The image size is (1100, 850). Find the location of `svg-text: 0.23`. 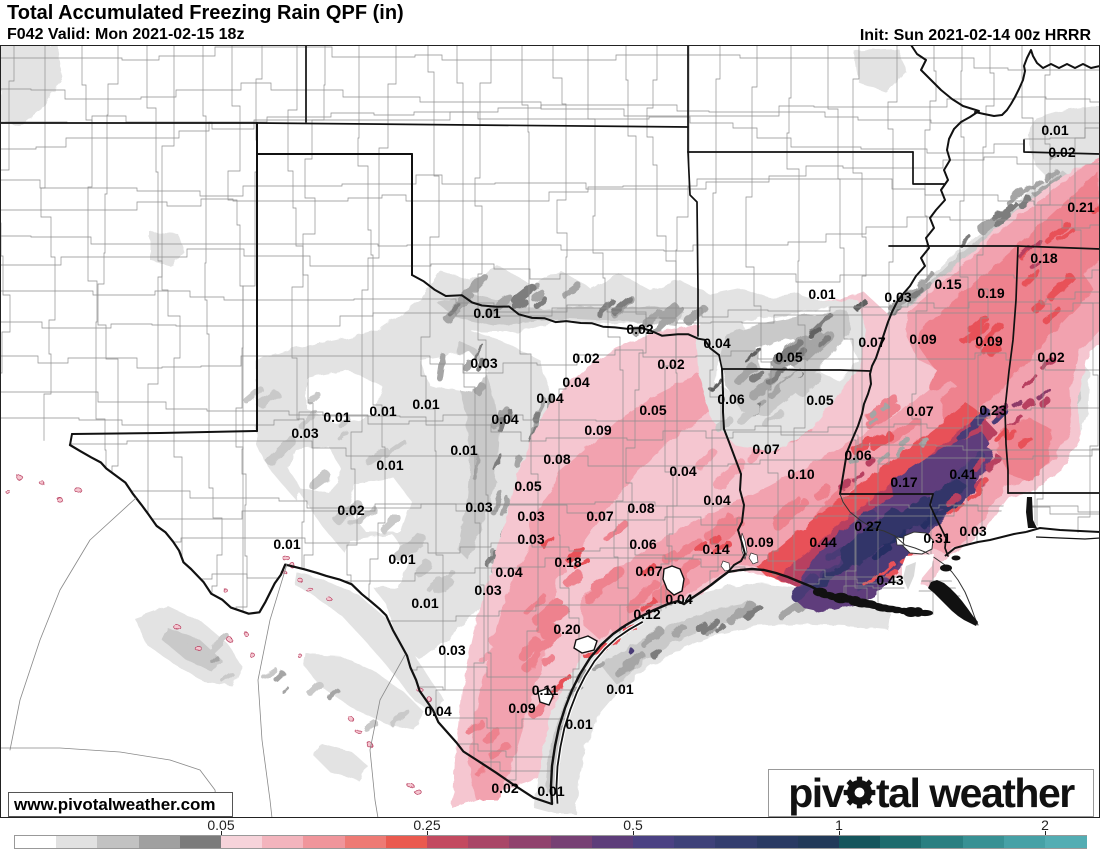

svg-text: 0.23 is located at coordinates (992, 410).